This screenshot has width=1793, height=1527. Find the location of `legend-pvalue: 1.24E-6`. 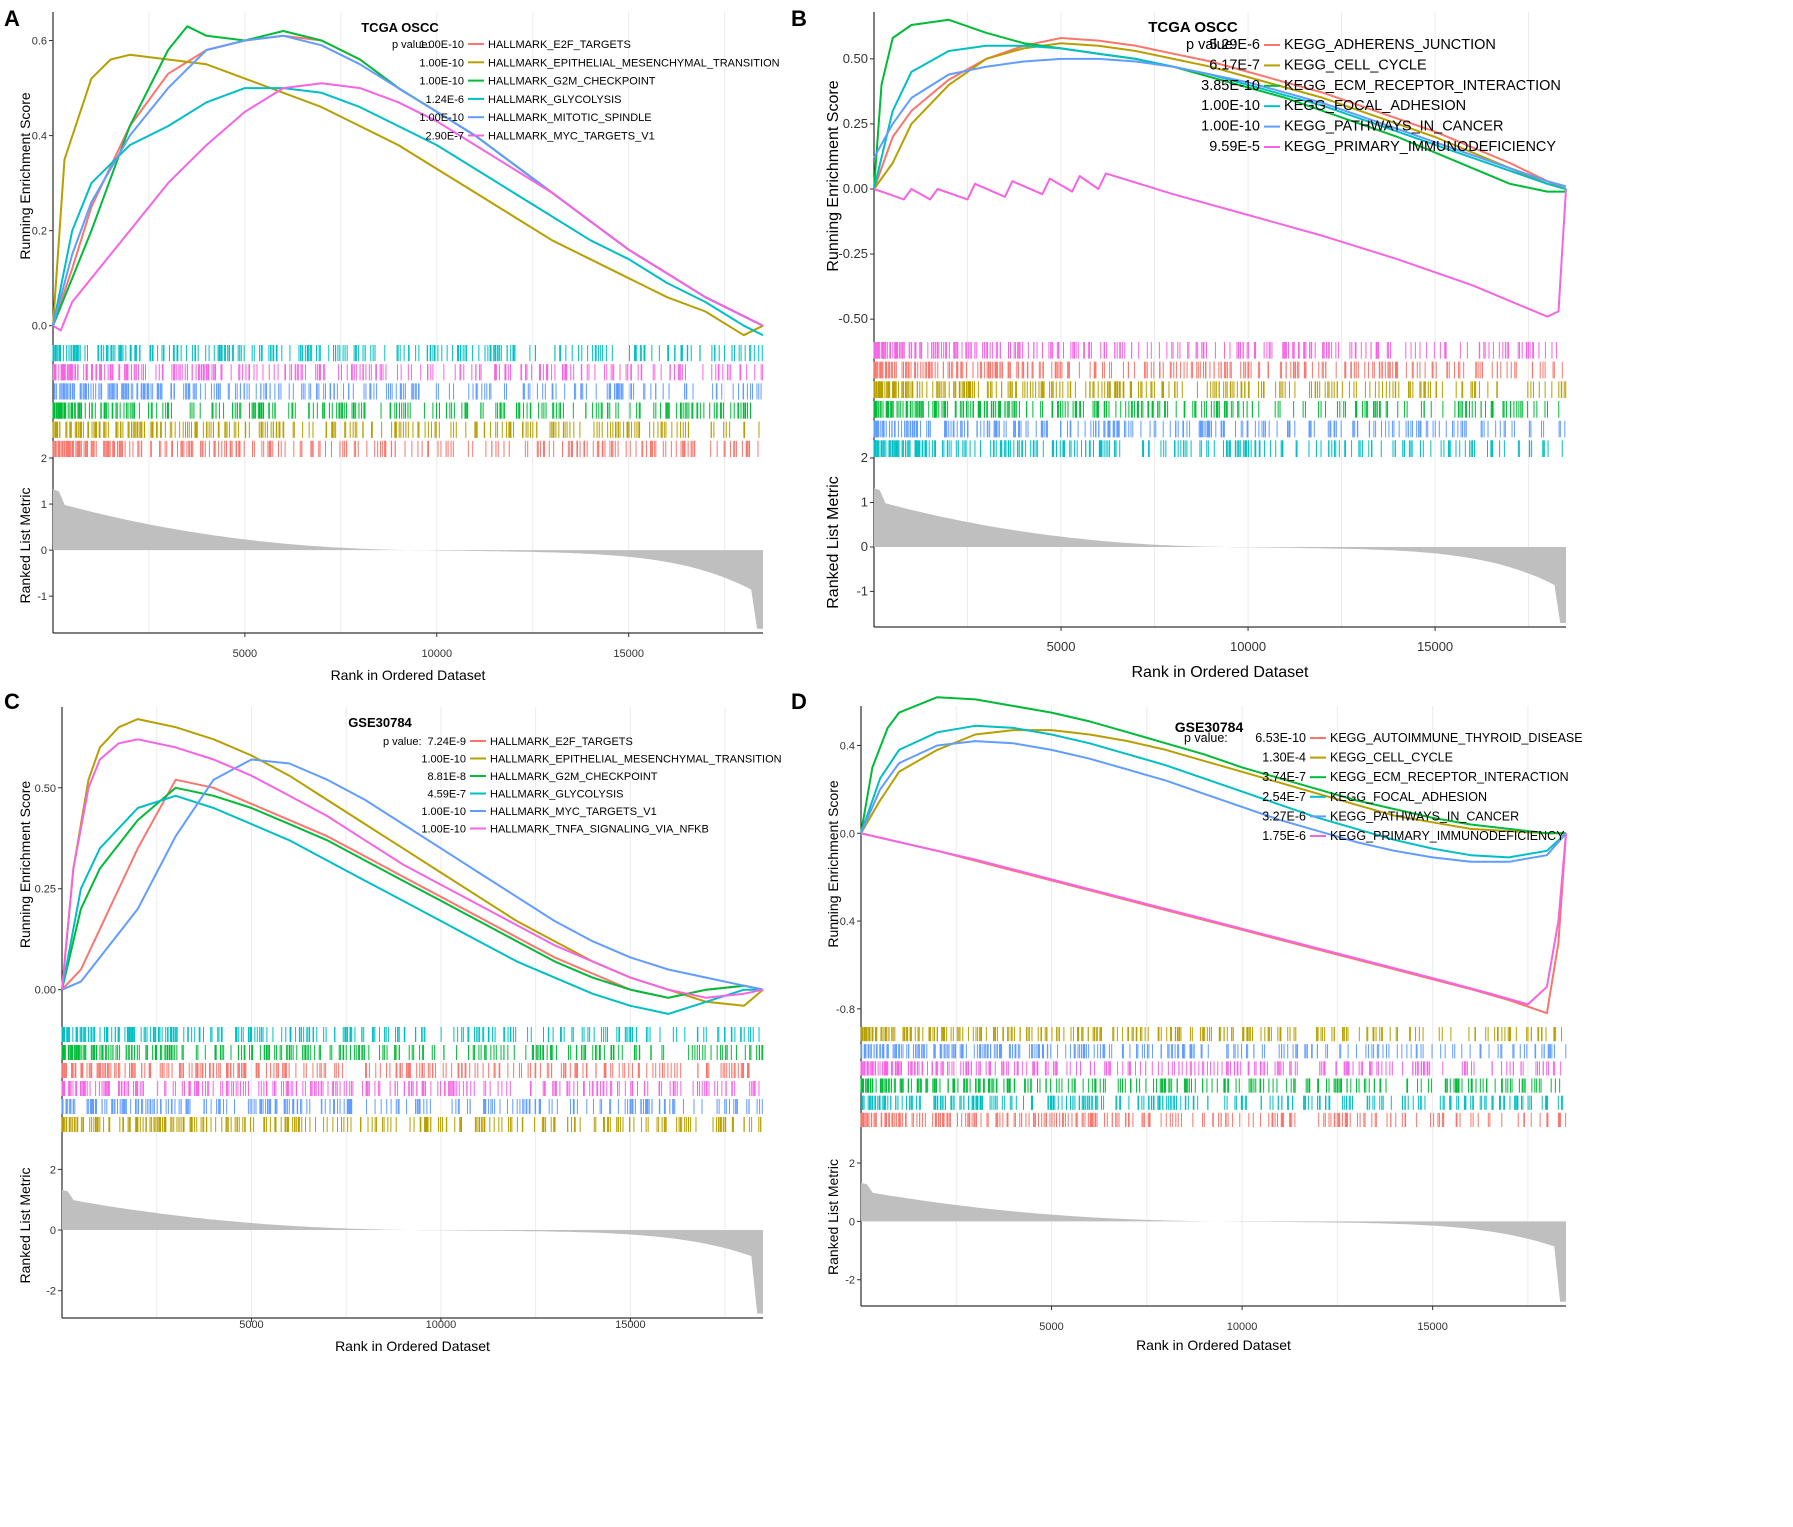

legend-pvalue: 1.24E-6 is located at coordinates (444, 100).